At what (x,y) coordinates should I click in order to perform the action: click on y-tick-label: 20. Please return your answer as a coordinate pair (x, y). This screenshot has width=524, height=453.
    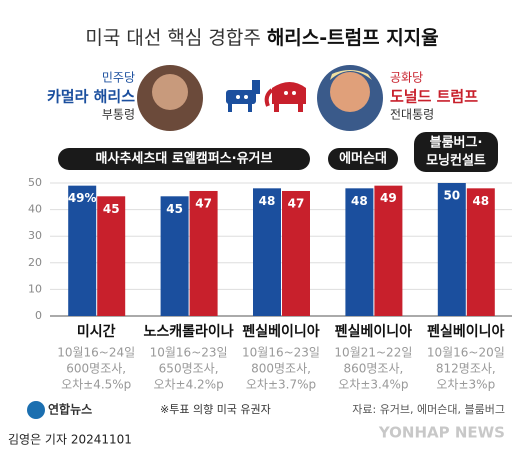
    Looking at the image, I should click on (35, 262).